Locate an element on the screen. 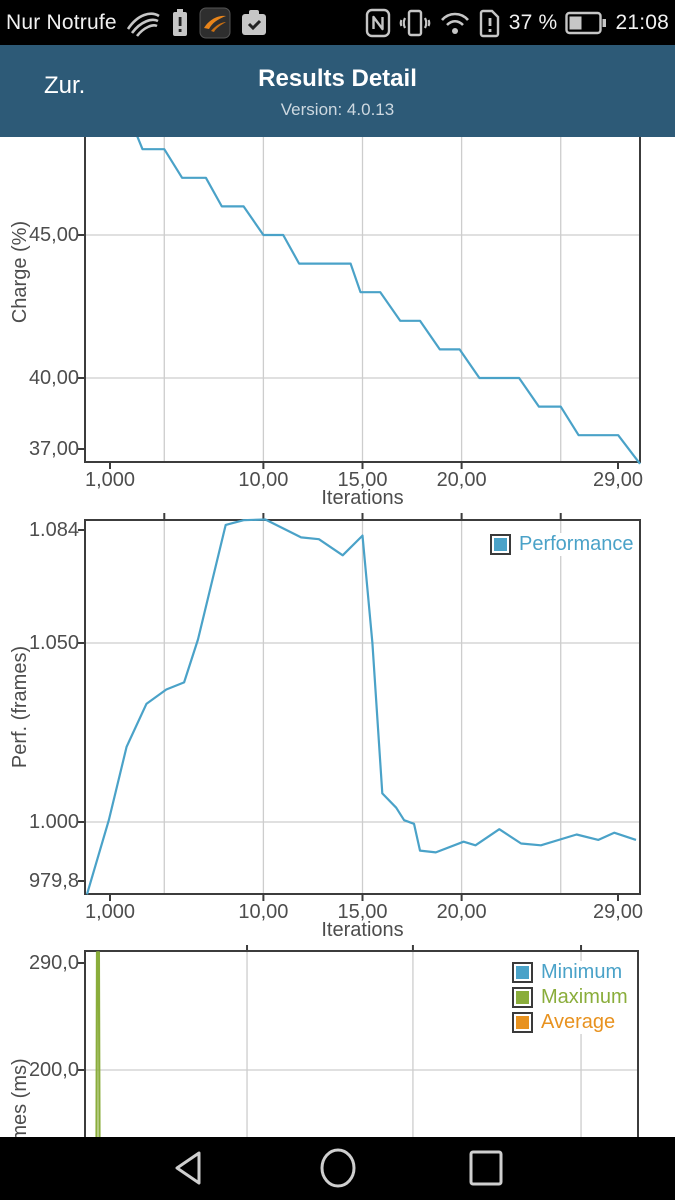 Image resolution: width=675 pixels, height=1200 pixels. back-triangle-icon is located at coordinates (188, 1168).